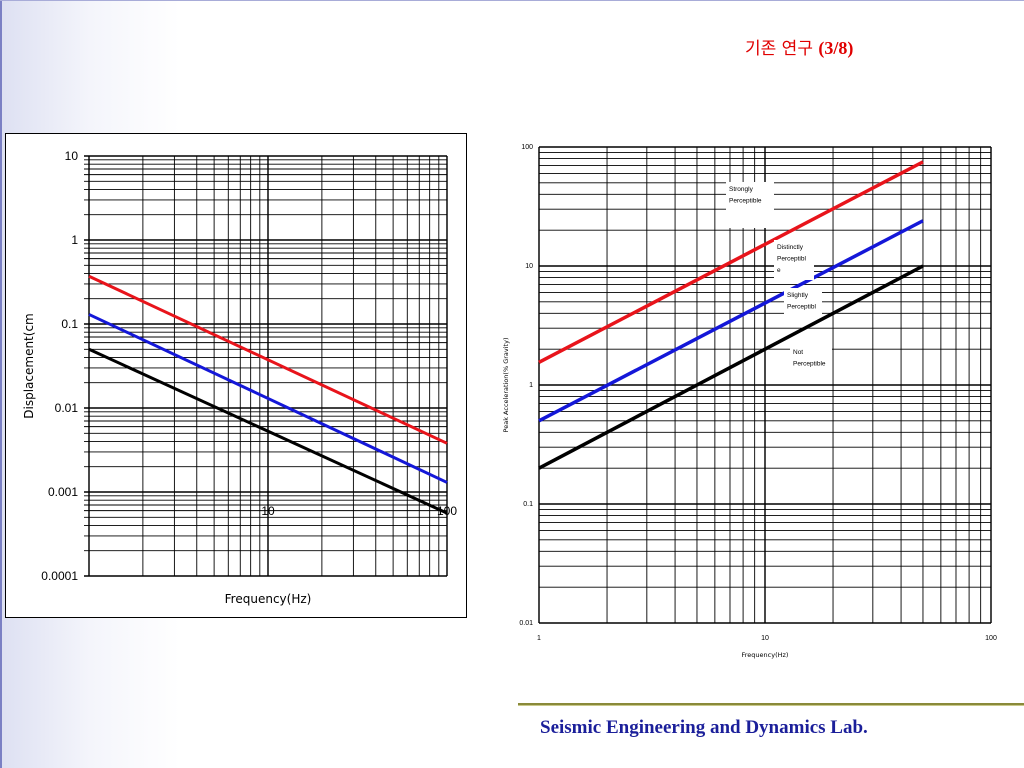 The height and width of the screenshot is (768, 1024). I want to click on footer-lab-name: Seismic Engineering and Dynamics Lab., so click(704, 727).